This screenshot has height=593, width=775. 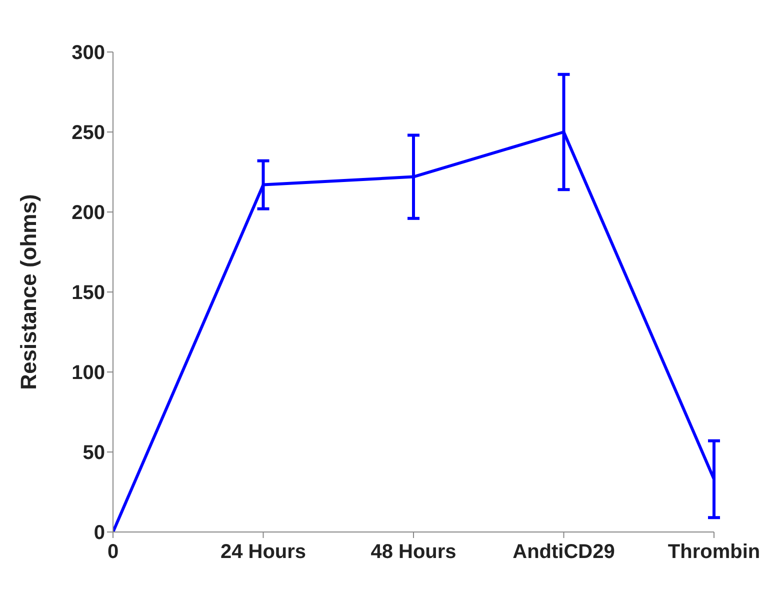 What do you see at coordinates (88, 373) in the screenshot?
I see `y-tick-label: 100` at bounding box center [88, 373].